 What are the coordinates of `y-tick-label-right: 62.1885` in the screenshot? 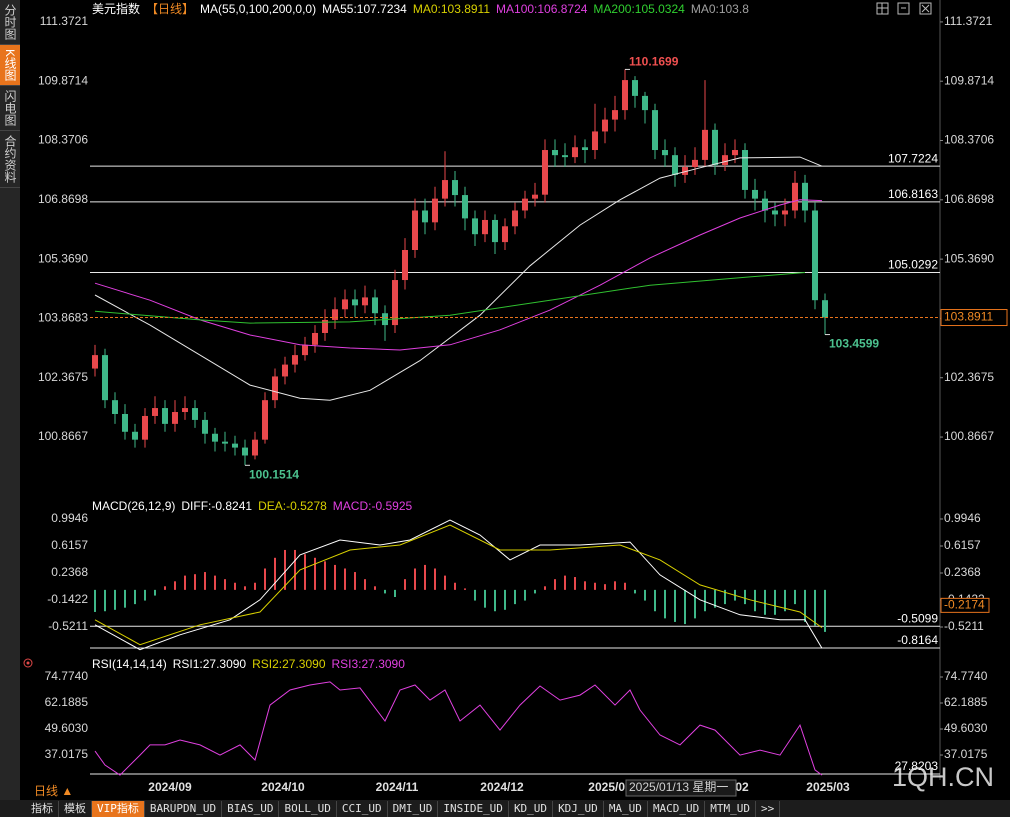 It's located at (966, 702).